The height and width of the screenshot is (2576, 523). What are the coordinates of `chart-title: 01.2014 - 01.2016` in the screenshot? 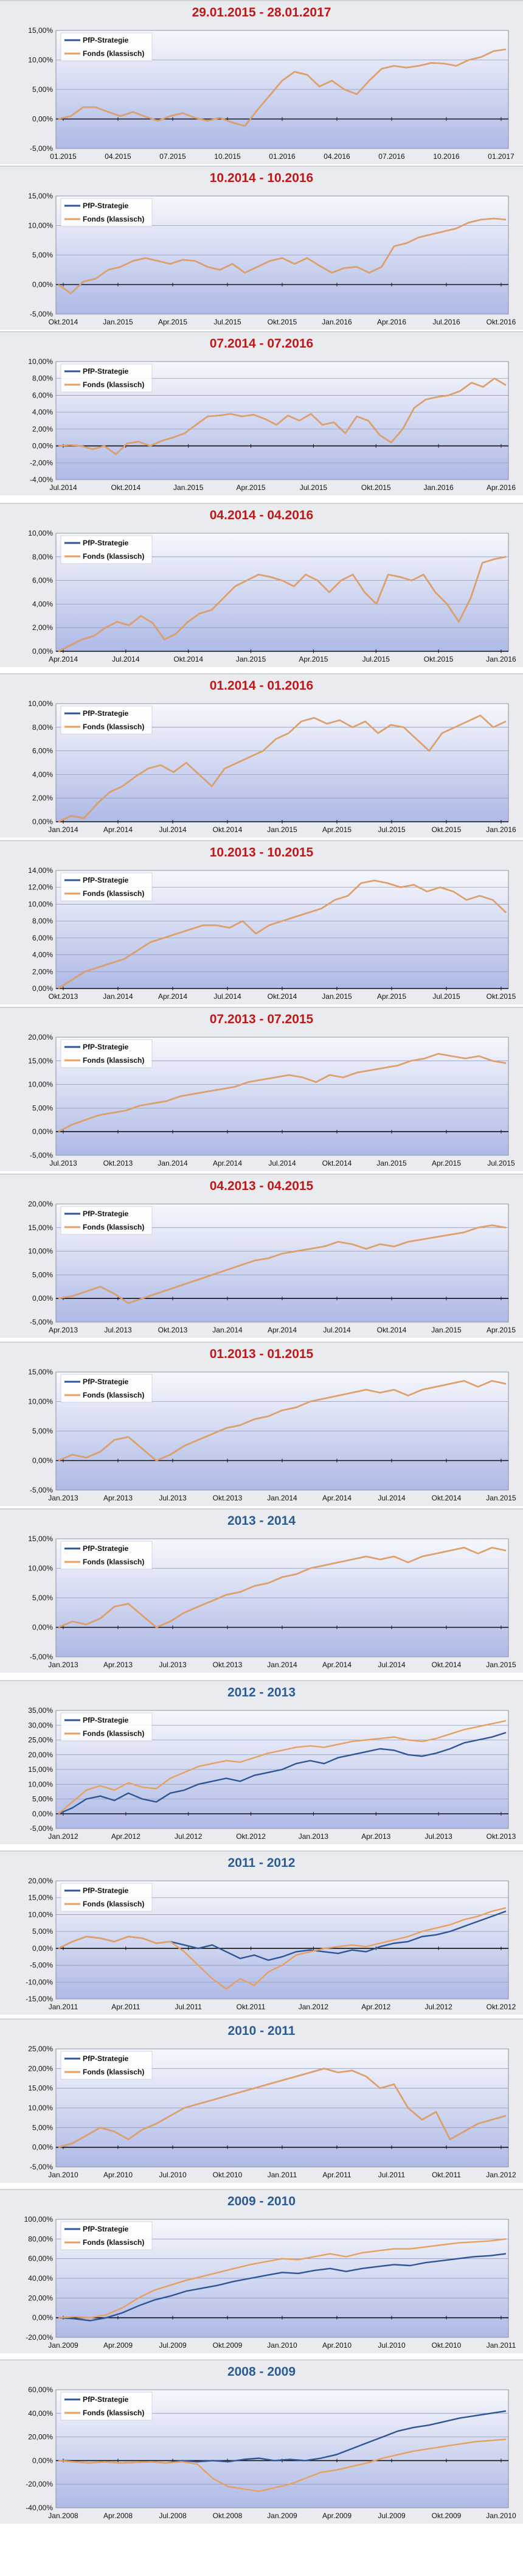 It's located at (261, 686).